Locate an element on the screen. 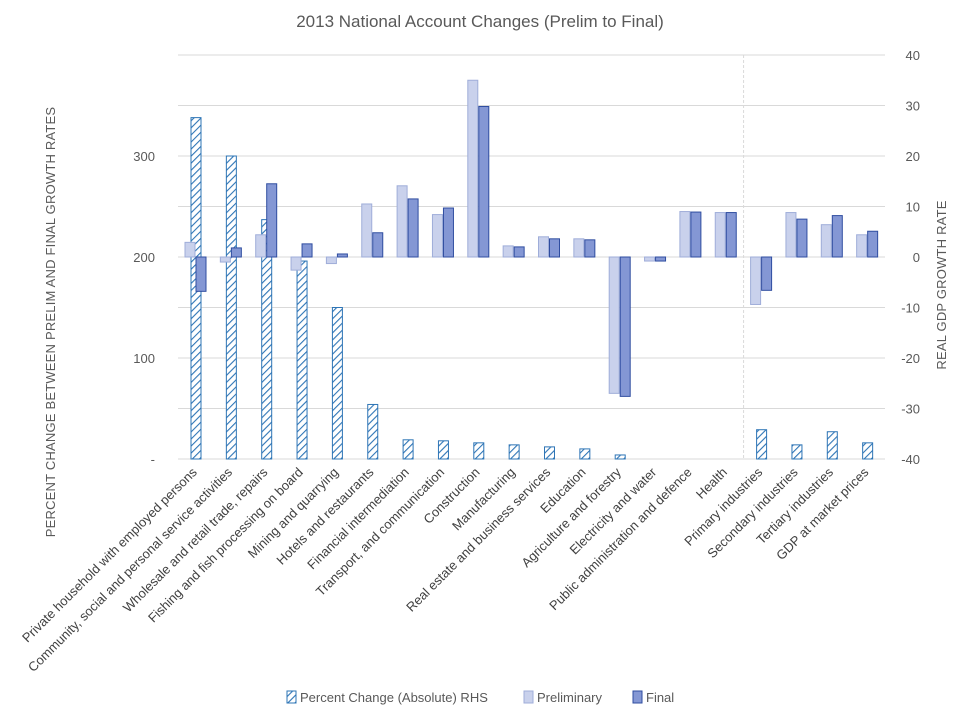  right-tick-label: 0 is located at coordinates (916, 257).